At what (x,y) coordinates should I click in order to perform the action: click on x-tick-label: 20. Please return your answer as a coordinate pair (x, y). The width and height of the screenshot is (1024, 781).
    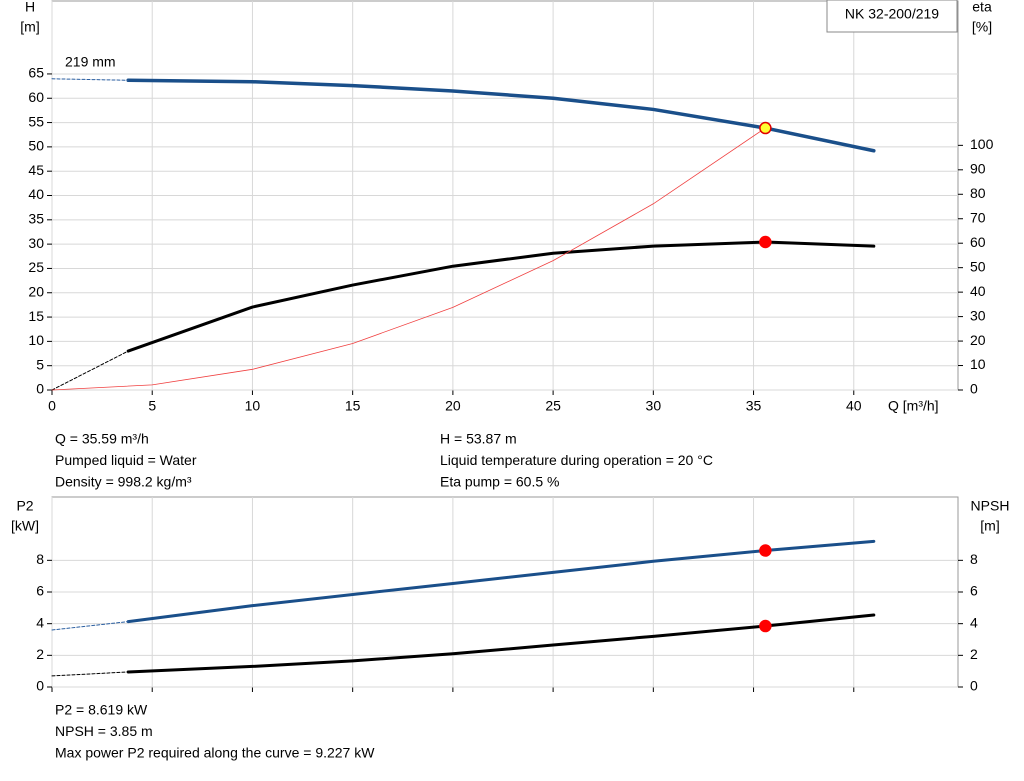
    Looking at the image, I should click on (453, 406).